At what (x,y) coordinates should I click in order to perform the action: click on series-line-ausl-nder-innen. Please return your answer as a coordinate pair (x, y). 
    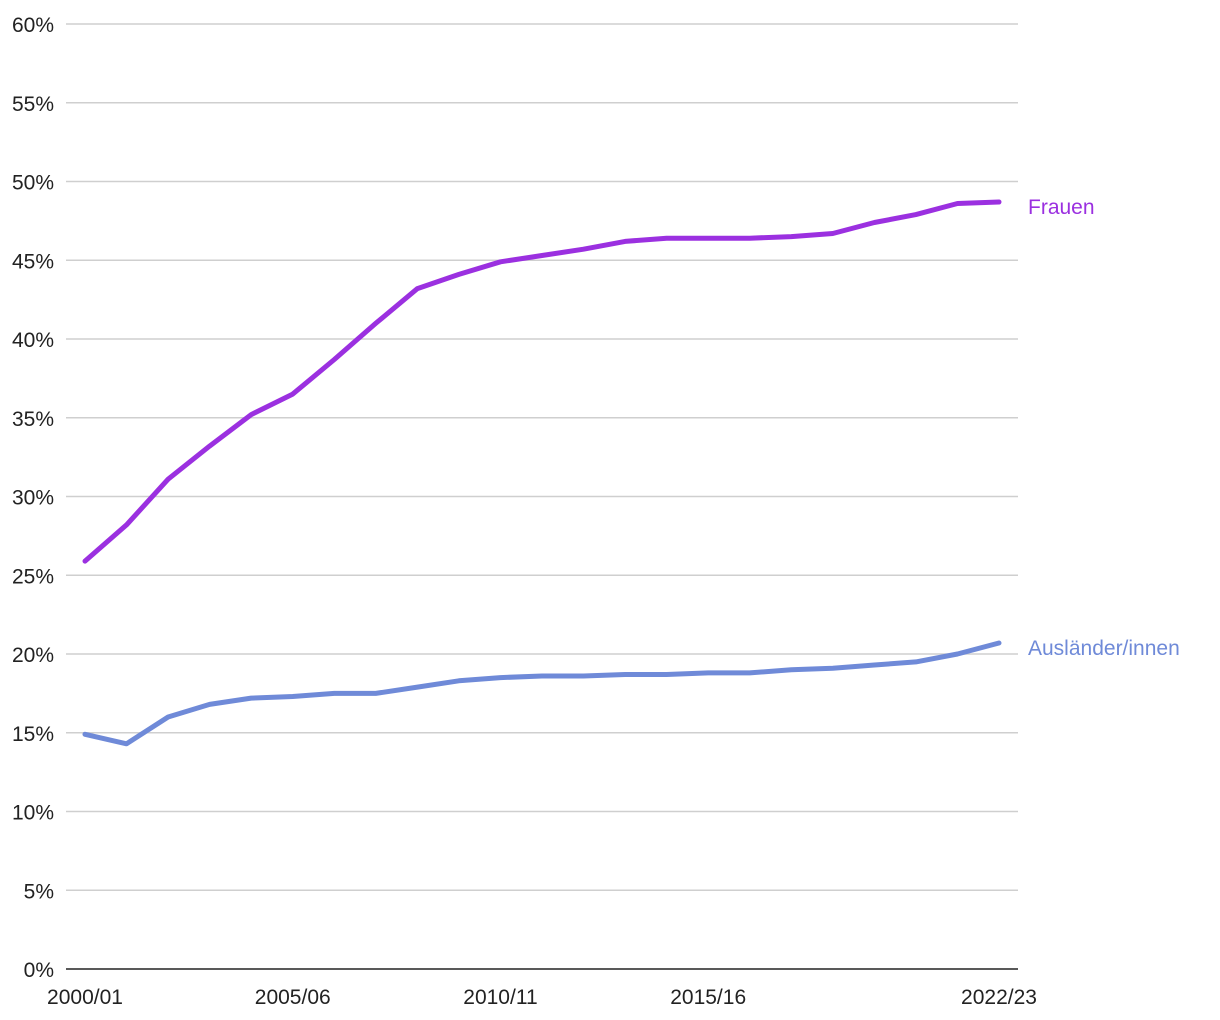
    Looking at the image, I should click on (542, 693).